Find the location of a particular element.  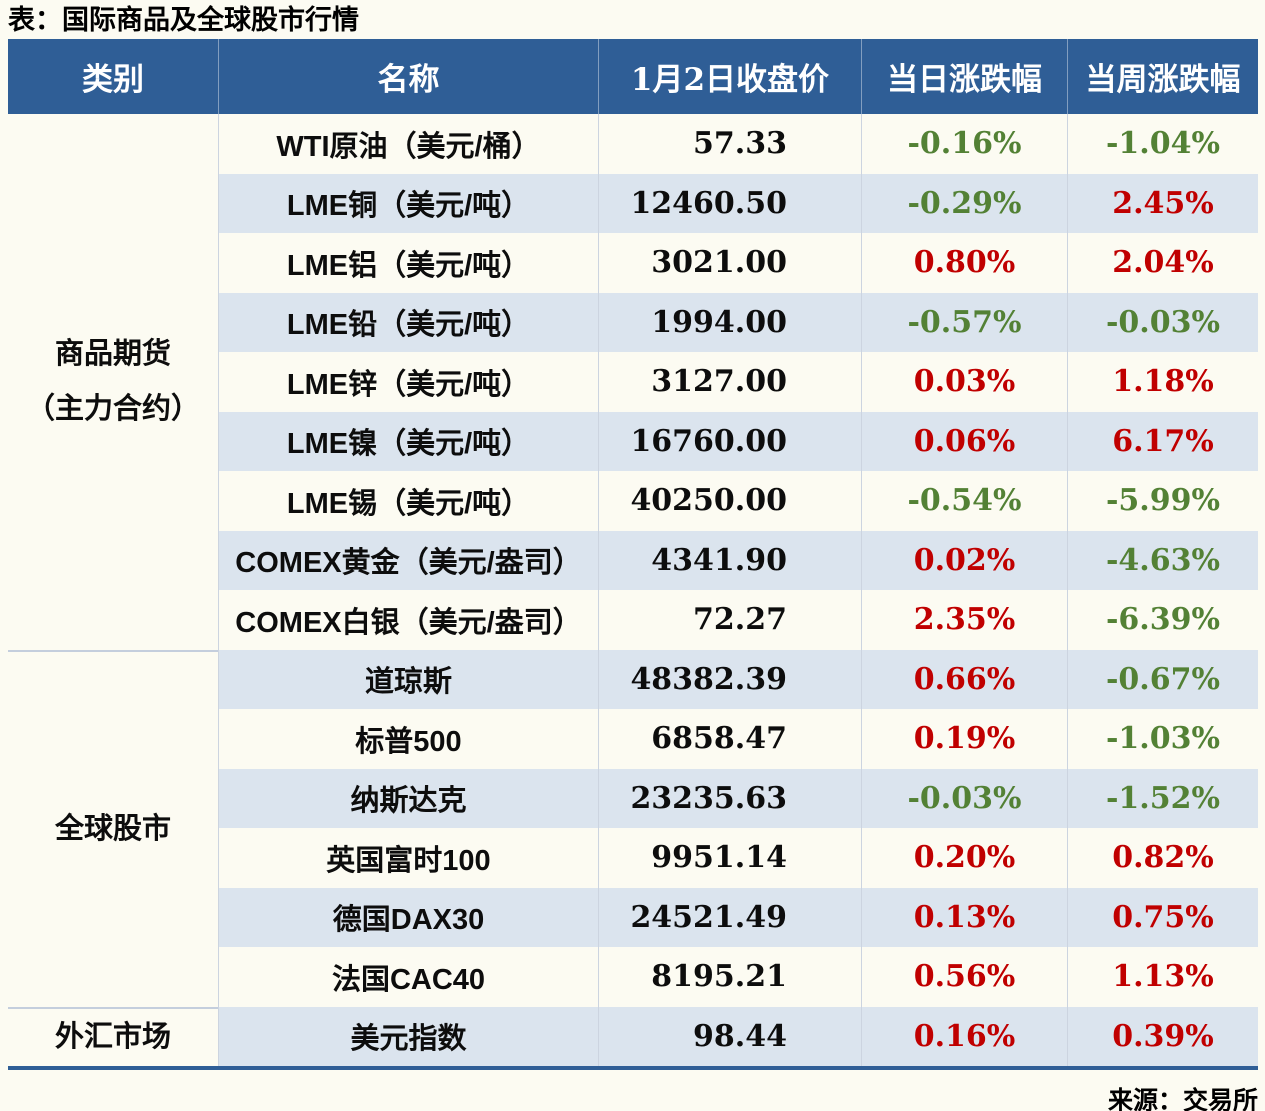

day-change-cell: 0.16% is located at coordinates (964, 1036).